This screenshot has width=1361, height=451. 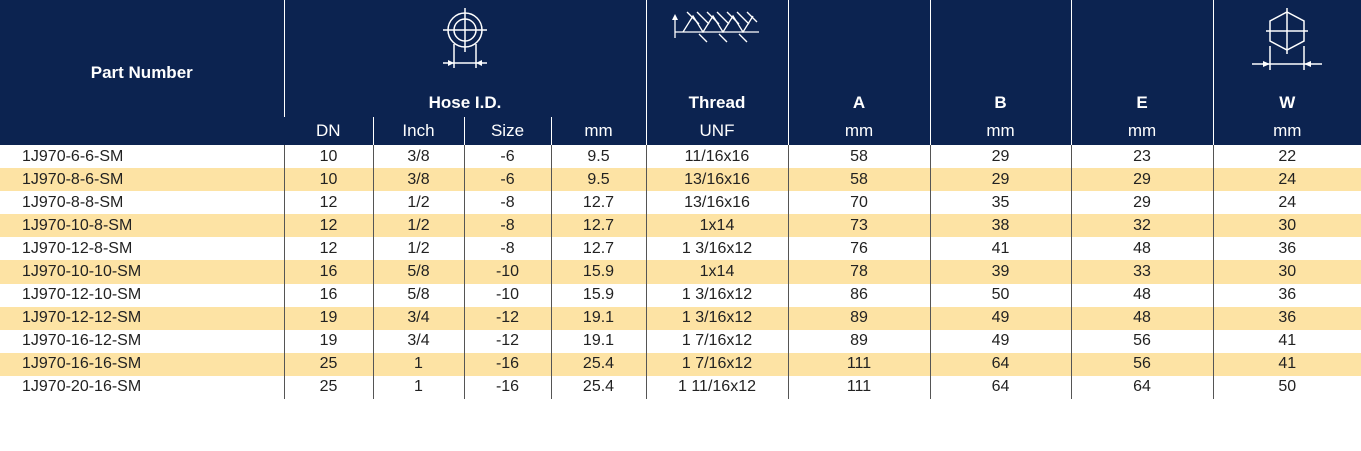 I want to click on table-row: 1J970-8-8-SM 12 1/2 -8 12.7 13/16x16 70 35 29 24, so click(x=680, y=203).